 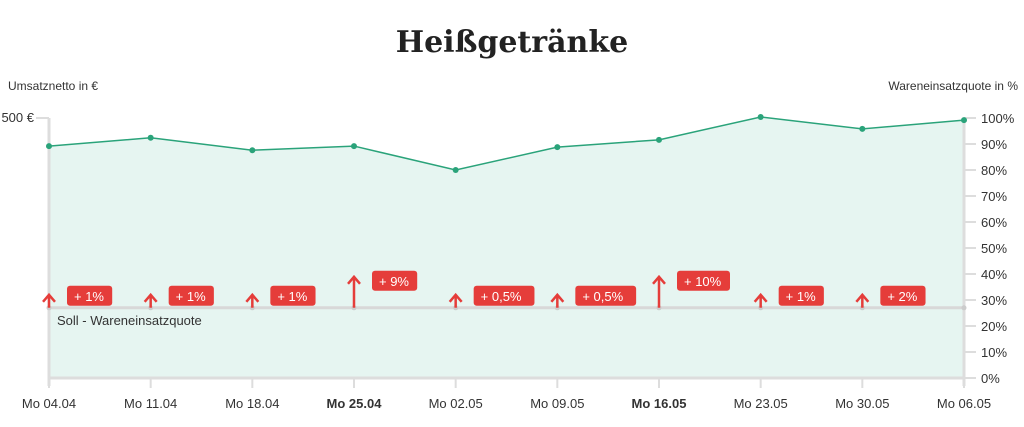 I want to click on x-tick-label: Mo 16.05, so click(x=659, y=403).